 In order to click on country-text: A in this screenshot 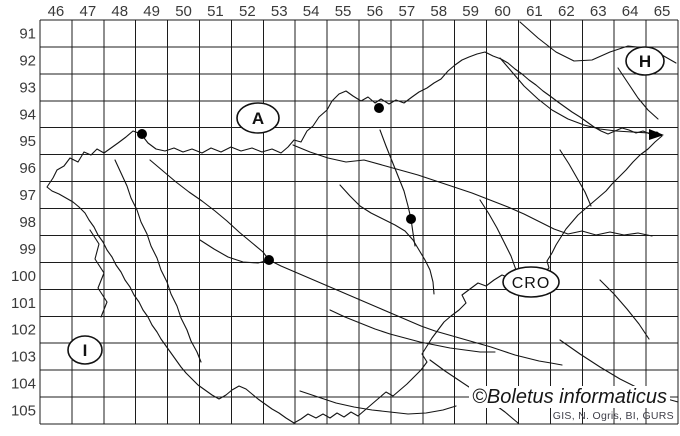, I will do `click(258, 118)`.